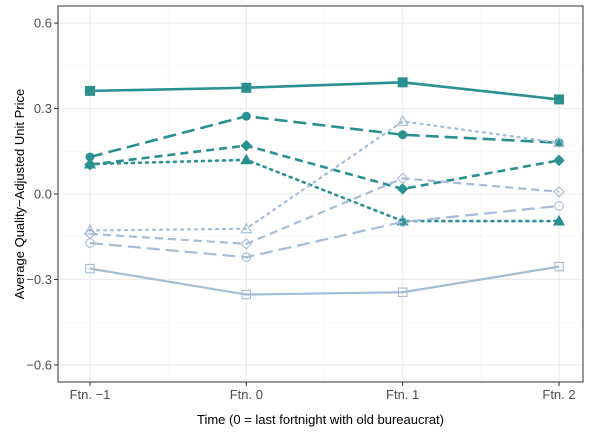 The image size is (593, 436). Describe the element at coordinates (90, 394) in the screenshot. I see `x-tick-label: Ftn. −1` at that location.